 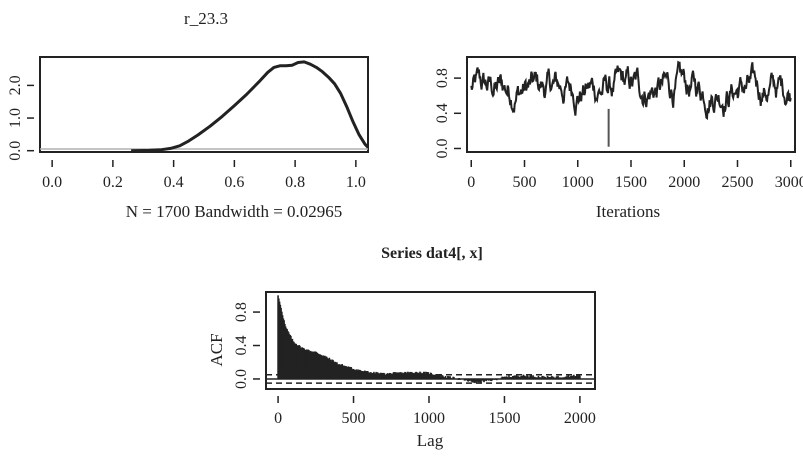 I want to click on acf-ylabel: ACF, so click(x=216, y=349).